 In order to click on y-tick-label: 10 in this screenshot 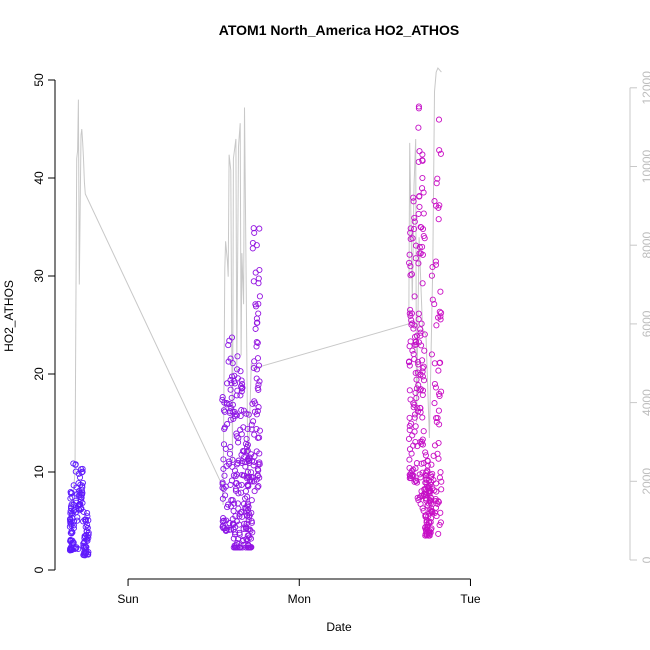, I will do `click(39, 472)`.